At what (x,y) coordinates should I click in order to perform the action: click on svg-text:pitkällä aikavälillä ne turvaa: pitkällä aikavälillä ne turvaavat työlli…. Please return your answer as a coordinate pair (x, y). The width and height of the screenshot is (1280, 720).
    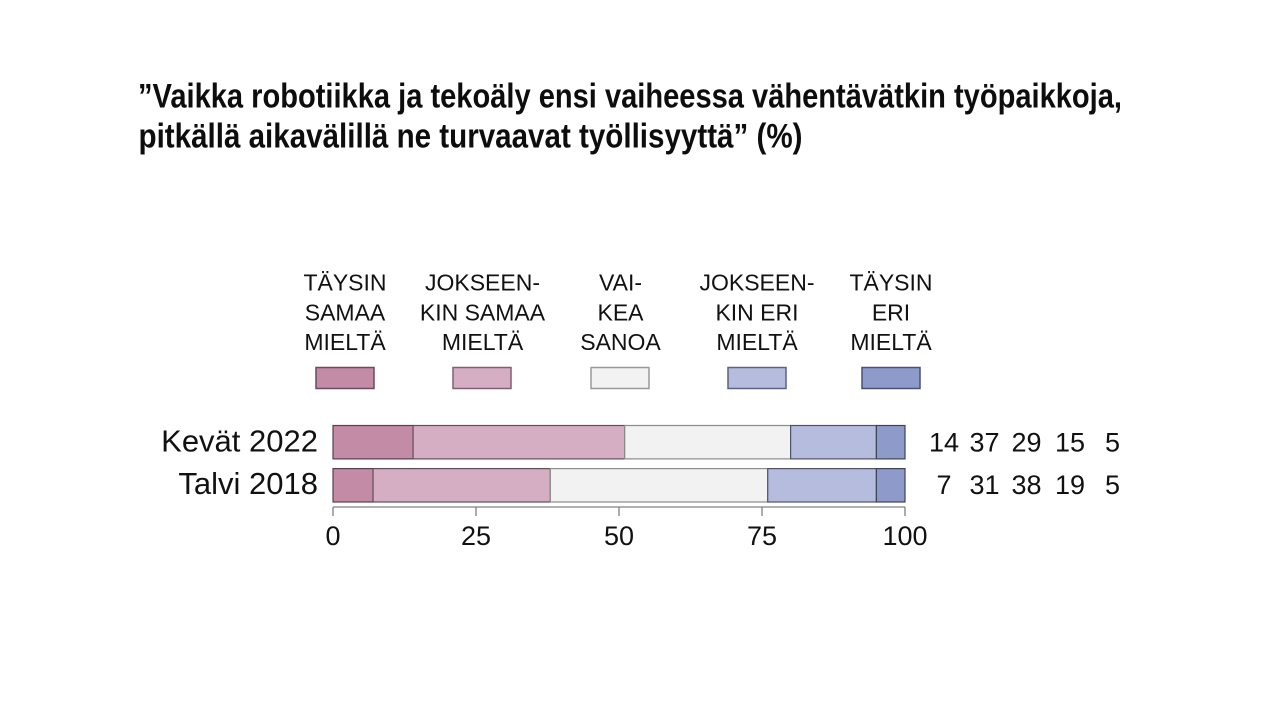
    Looking at the image, I should click on (471, 137).